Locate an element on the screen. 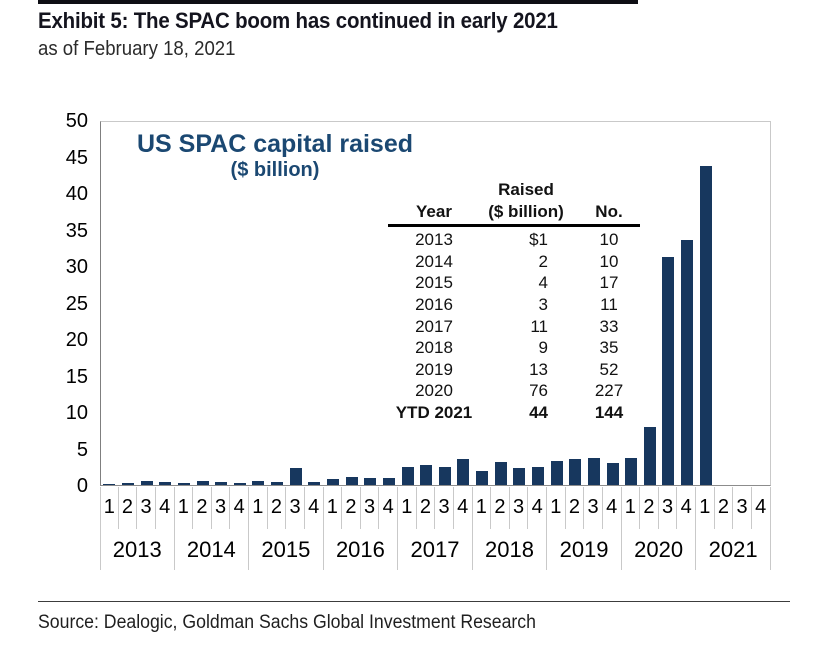 The image size is (820, 649). bar-2013-q1 is located at coordinates (109, 484).